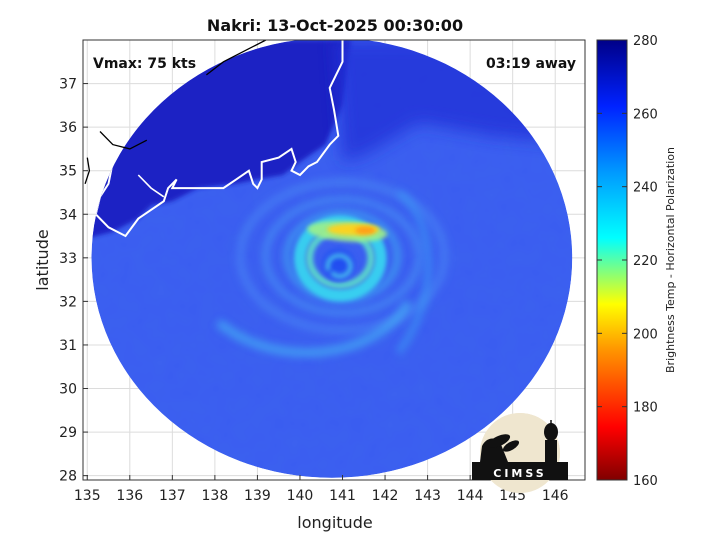  I want to click on eyewall-ring, so click(340, 258).